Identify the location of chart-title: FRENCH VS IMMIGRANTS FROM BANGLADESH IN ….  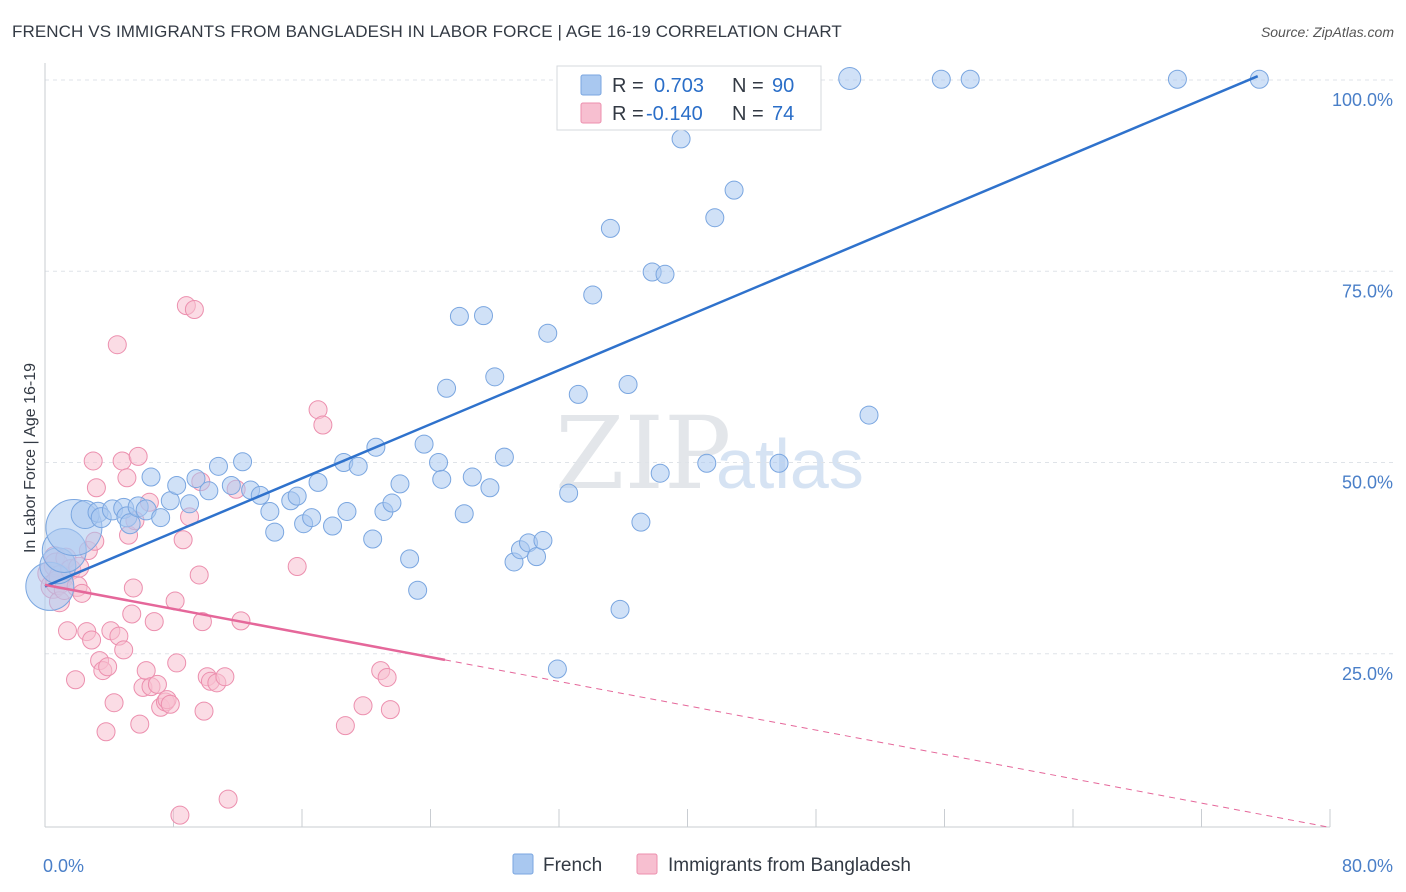
(427, 31).